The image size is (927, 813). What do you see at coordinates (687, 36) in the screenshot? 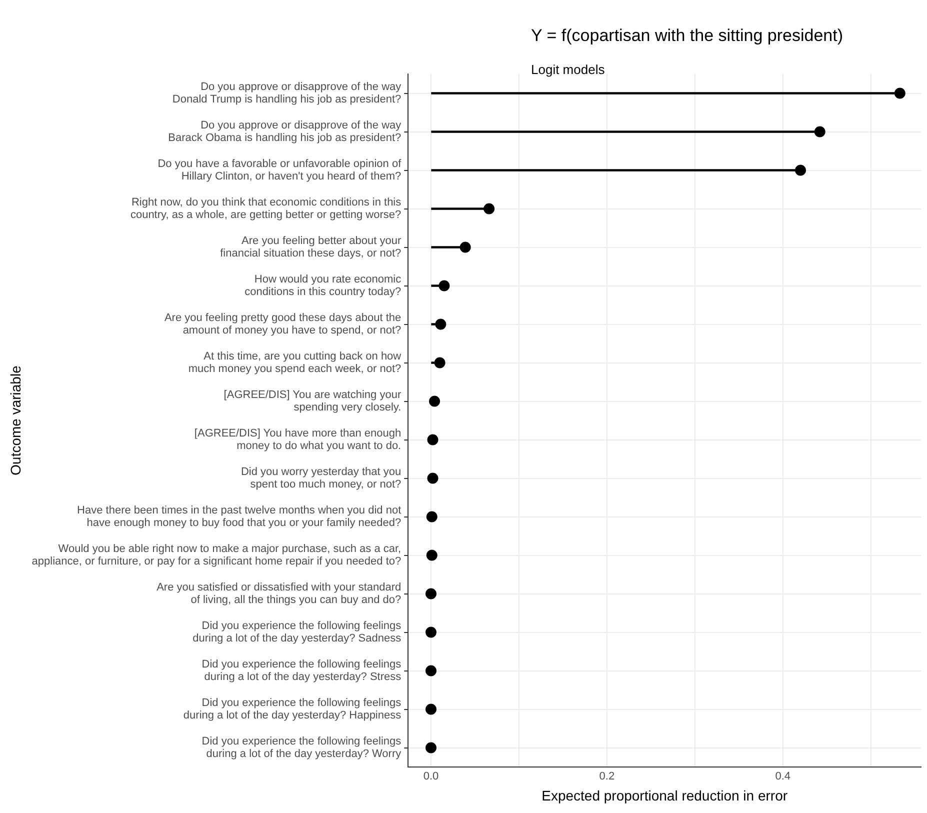
I see `chart-title: Y = f(copartisan with the sitting president)` at bounding box center [687, 36].